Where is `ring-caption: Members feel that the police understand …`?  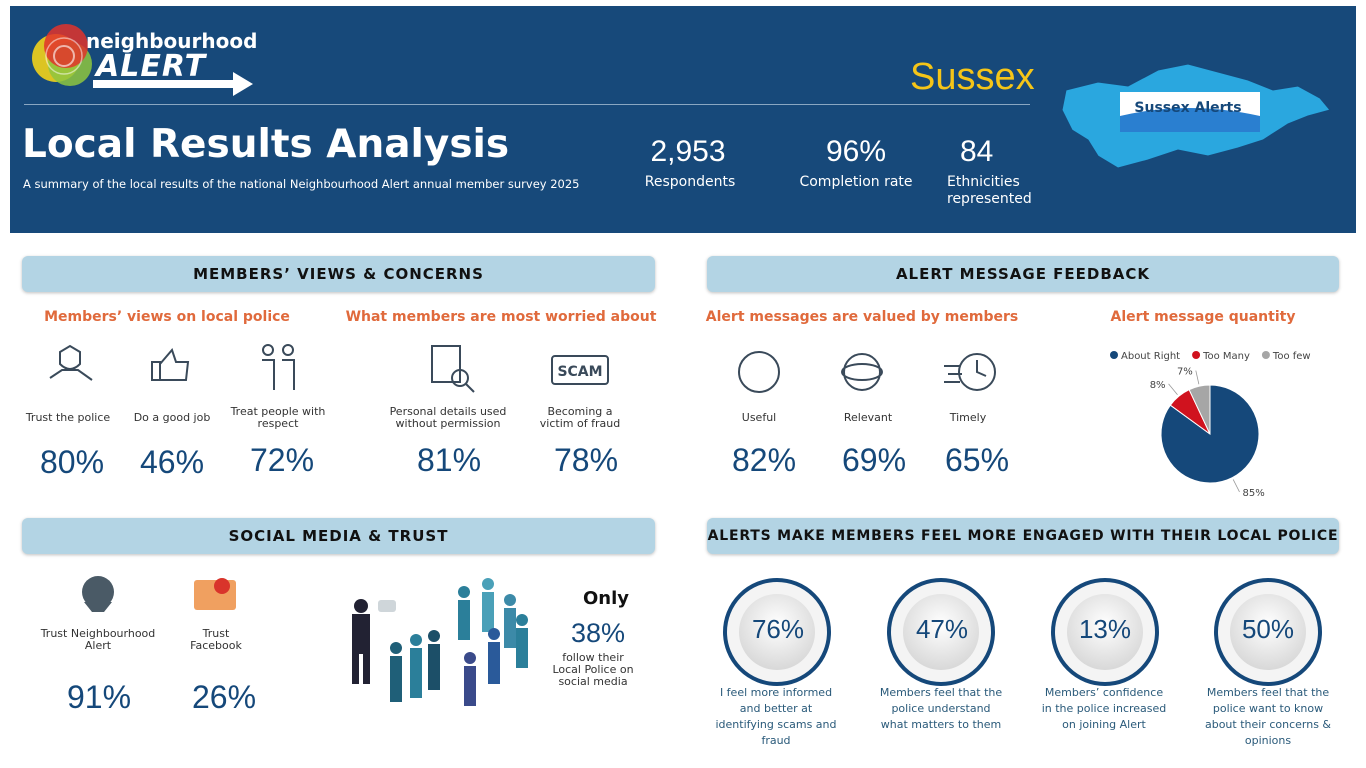 ring-caption: Members feel that the police understand … is located at coordinates (941, 708).